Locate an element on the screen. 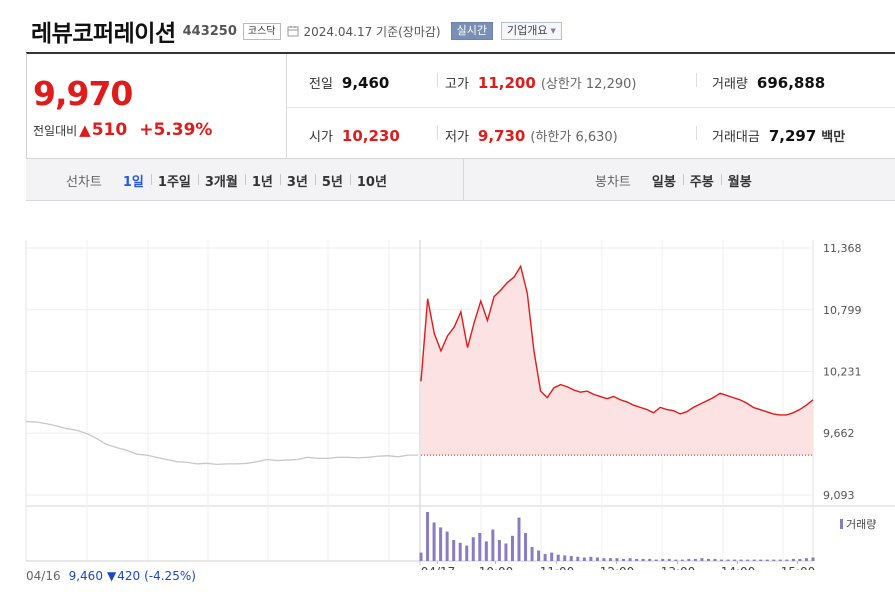 The height and width of the screenshot is (598, 895). y-tick-label: 9,662 is located at coordinates (839, 433).